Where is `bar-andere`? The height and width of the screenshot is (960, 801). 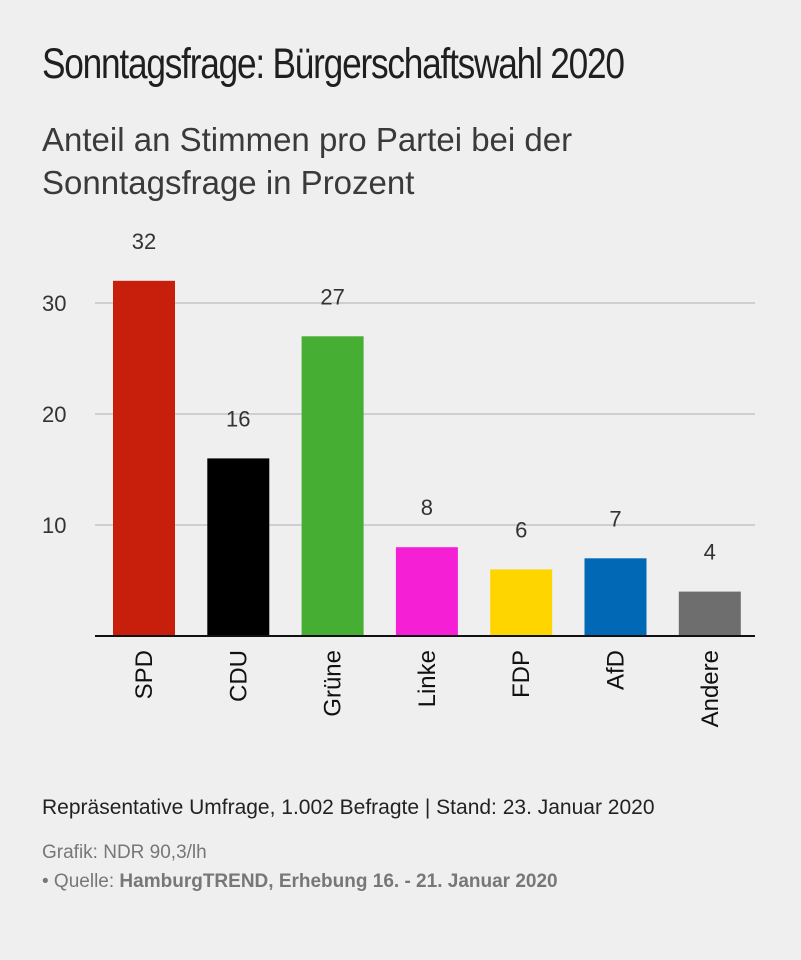
bar-andere is located at coordinates (709, 613).